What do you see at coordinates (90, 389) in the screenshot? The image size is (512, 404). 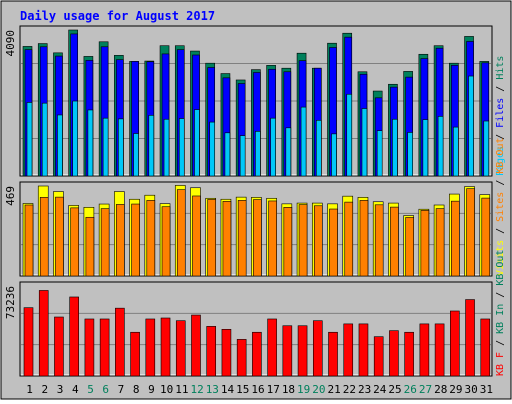 I see `day-label-5: 5` at bounding box center [90, 389].